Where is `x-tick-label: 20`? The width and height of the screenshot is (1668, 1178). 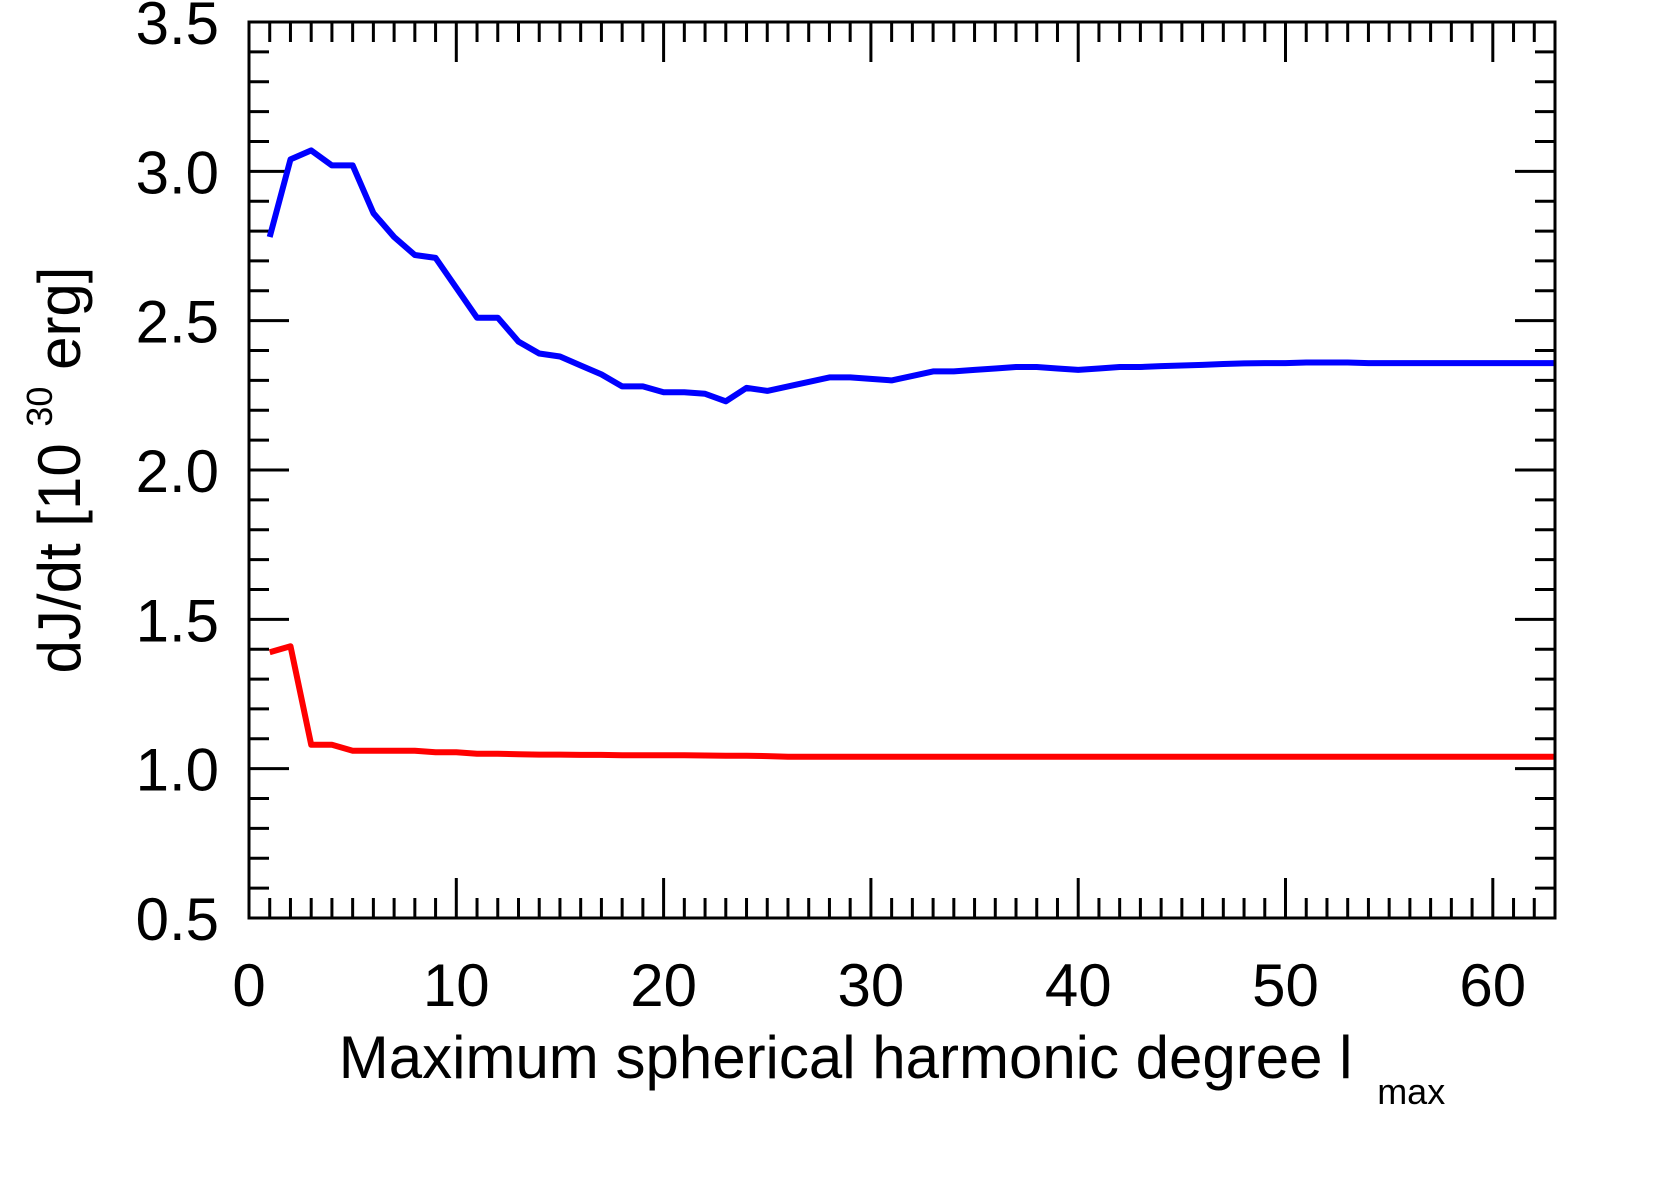 x-tick-label: 20 is located at coordinates (663, 985).